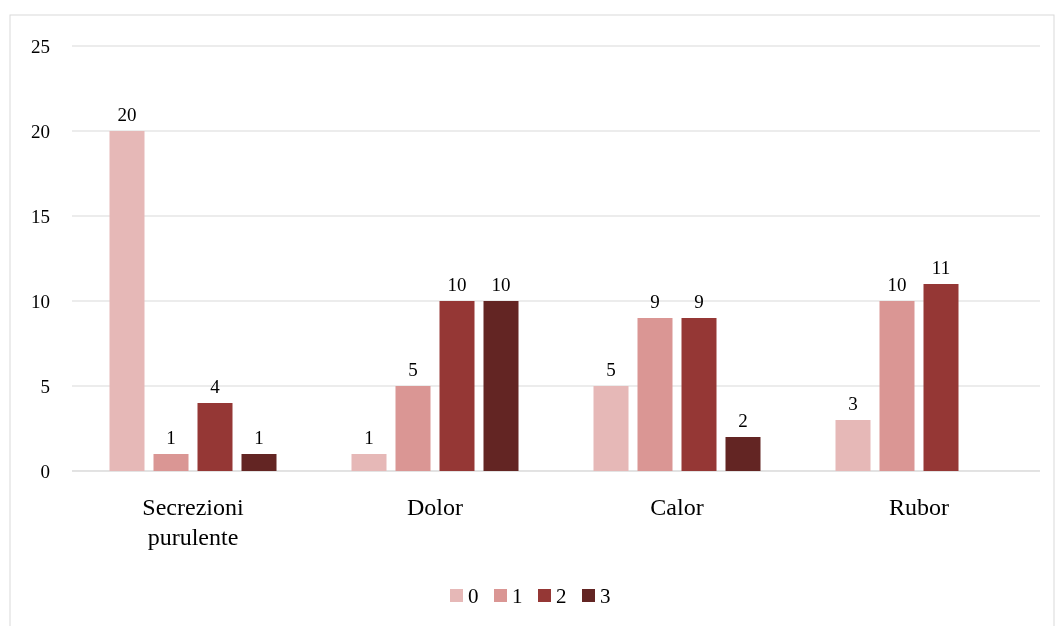 The width and height of the screenshot is (1056, 626). I want to click on data-label: 3, so click(853, 403).